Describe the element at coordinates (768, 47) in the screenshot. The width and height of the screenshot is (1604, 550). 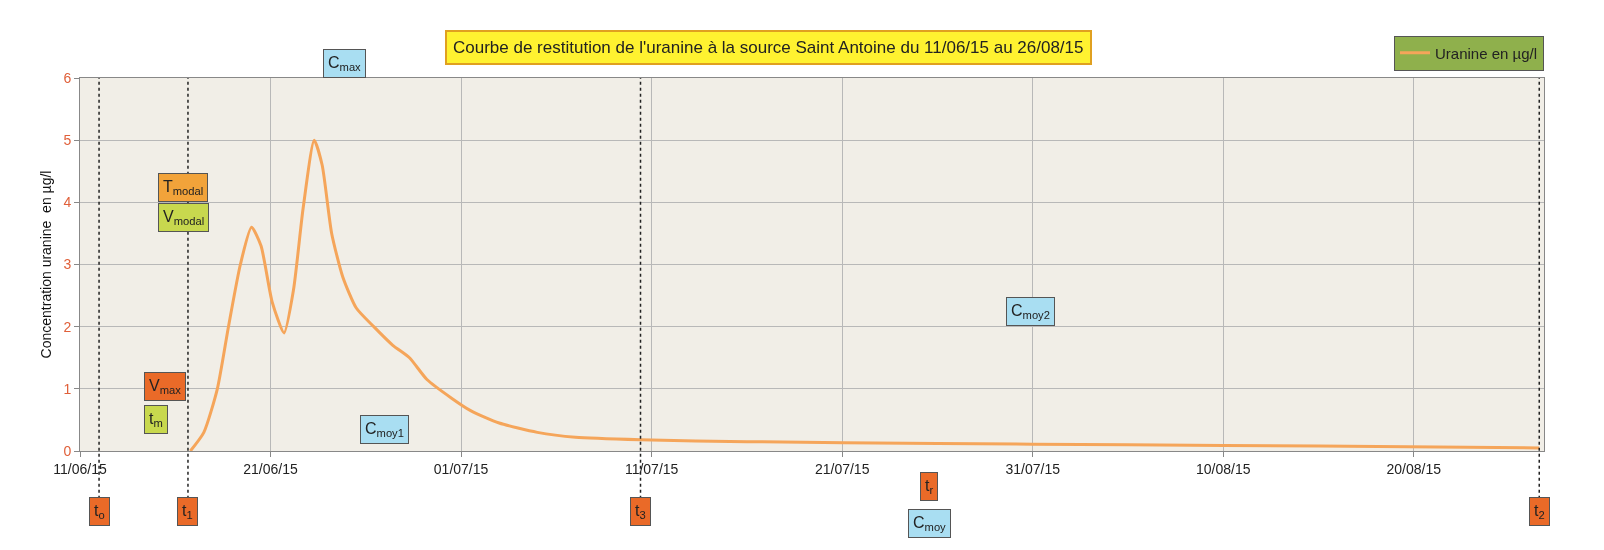
I see `chart-title: Courbe de restitution de l'uranine à la source Saint Antoine du 11/06/15 au 26/08/15` at that location.